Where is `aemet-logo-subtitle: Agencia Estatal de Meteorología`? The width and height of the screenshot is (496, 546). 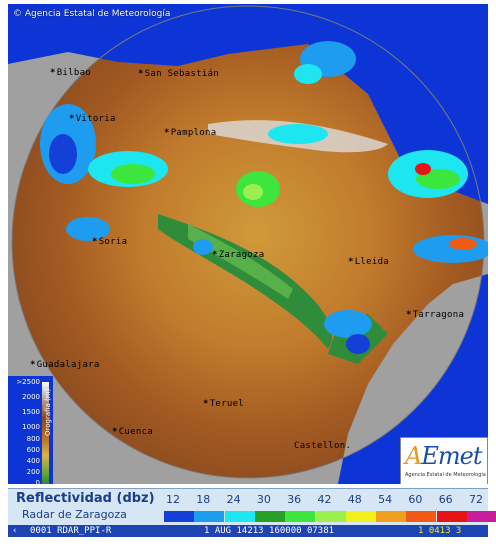
aemet-logo-subtitle: Agencia Estatal de Meteorología is located at coordinates (445, 475).